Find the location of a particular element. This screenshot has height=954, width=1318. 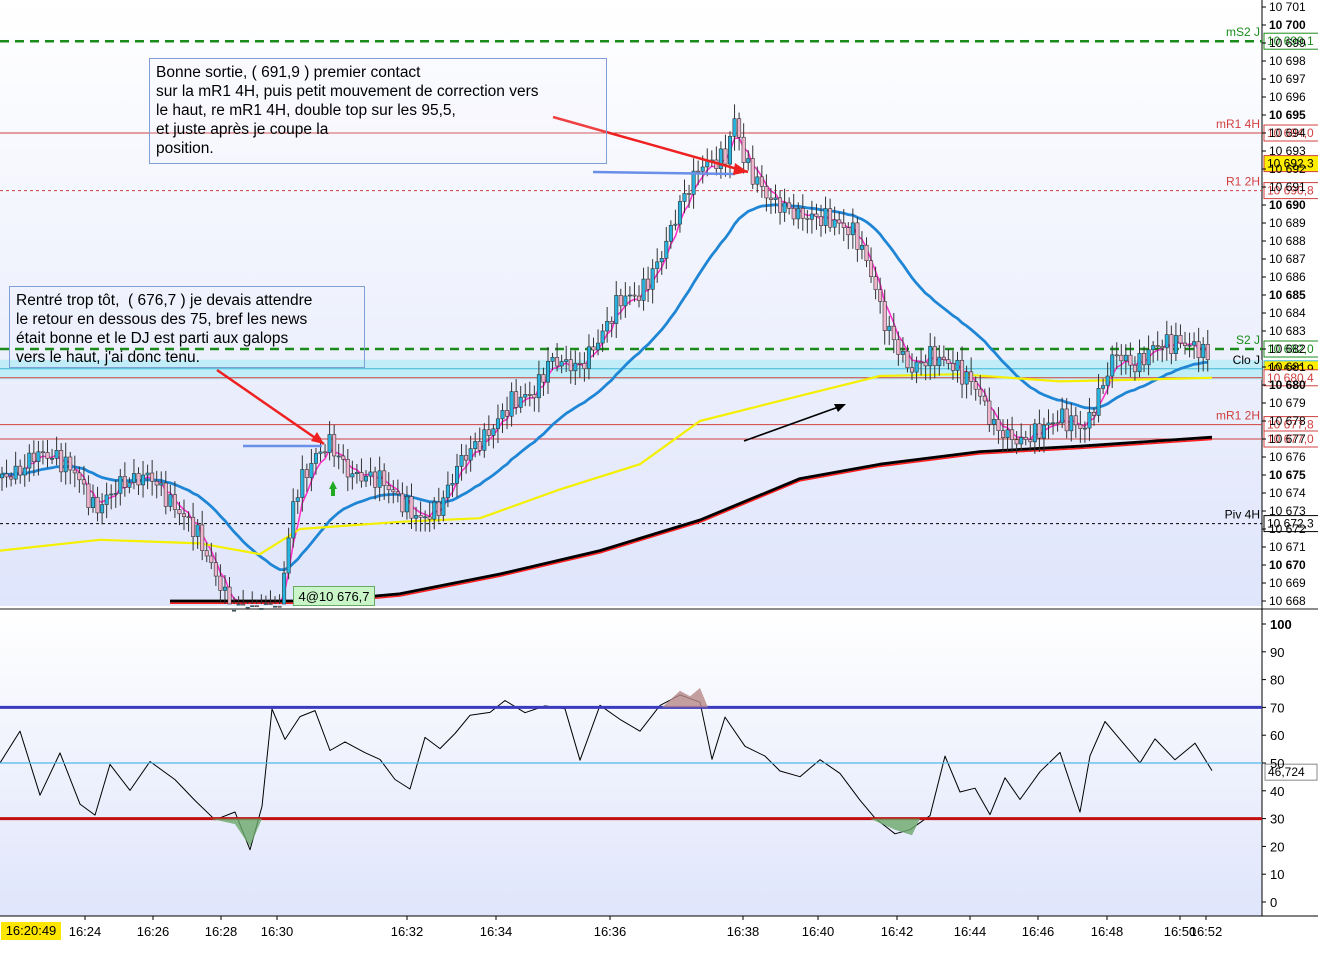

osc-oversold-fill is located at coordinates (895, 827).